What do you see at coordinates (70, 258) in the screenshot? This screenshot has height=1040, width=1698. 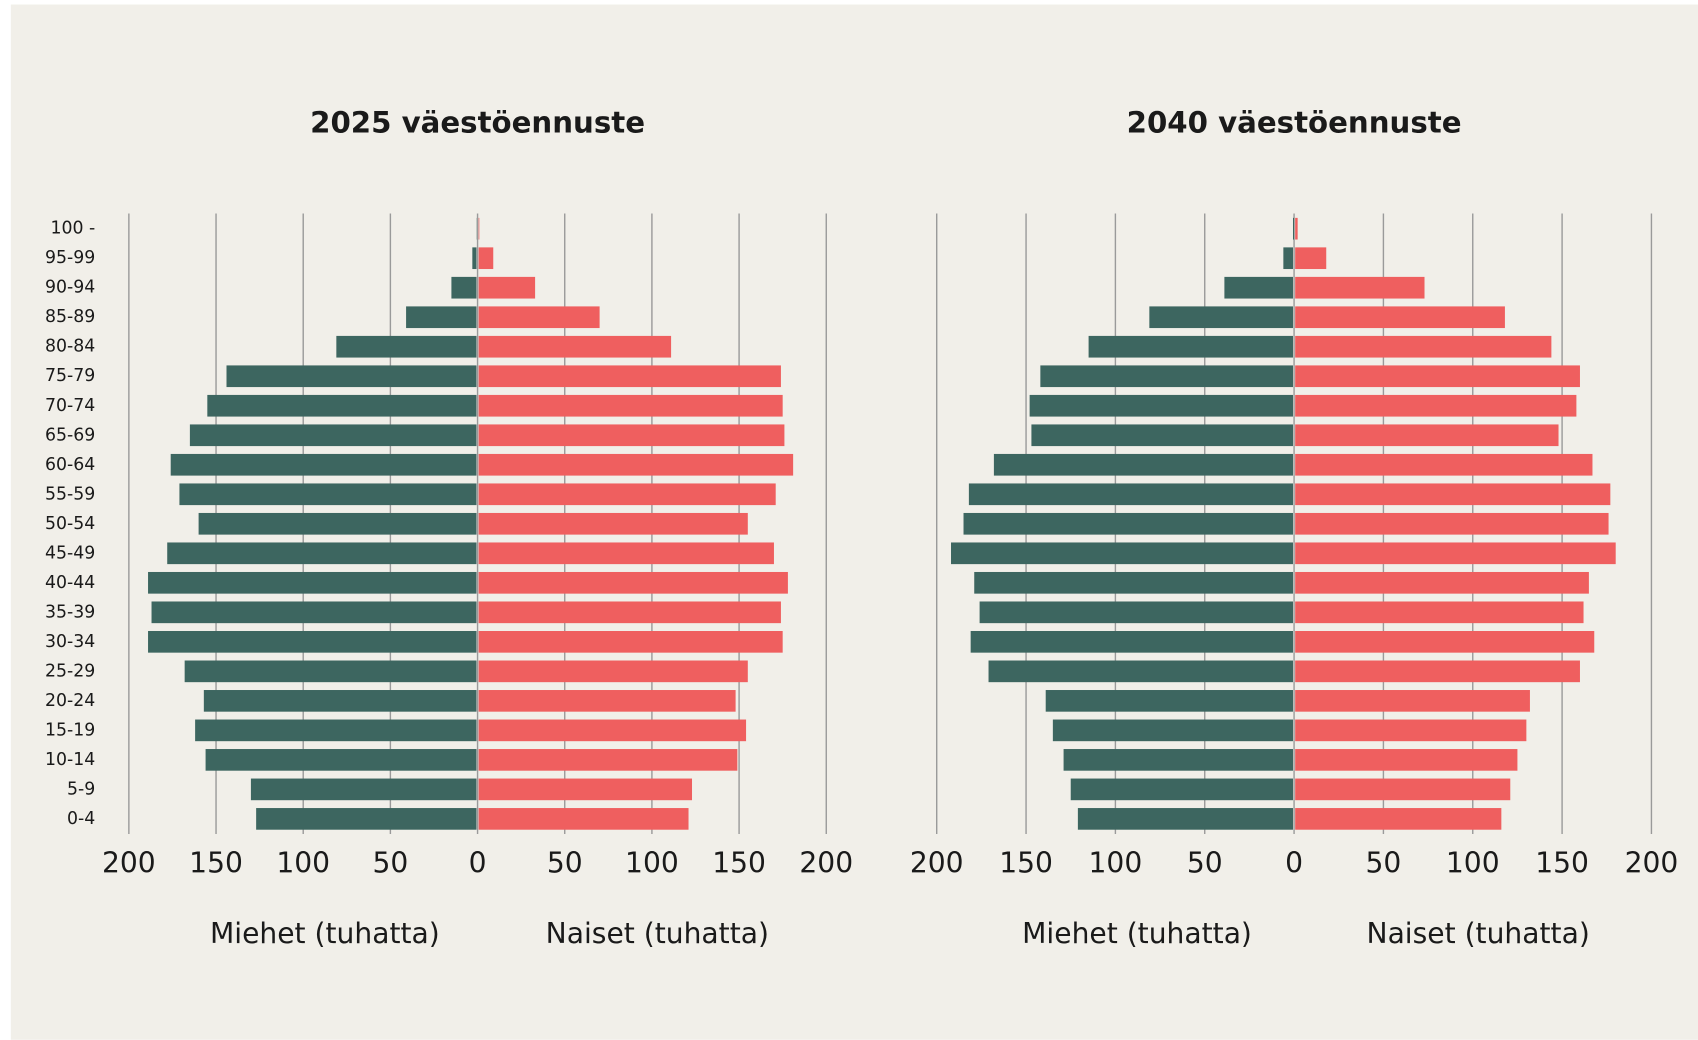 I see `y-tick-label: 95-99` at bounding box center [70, 258].